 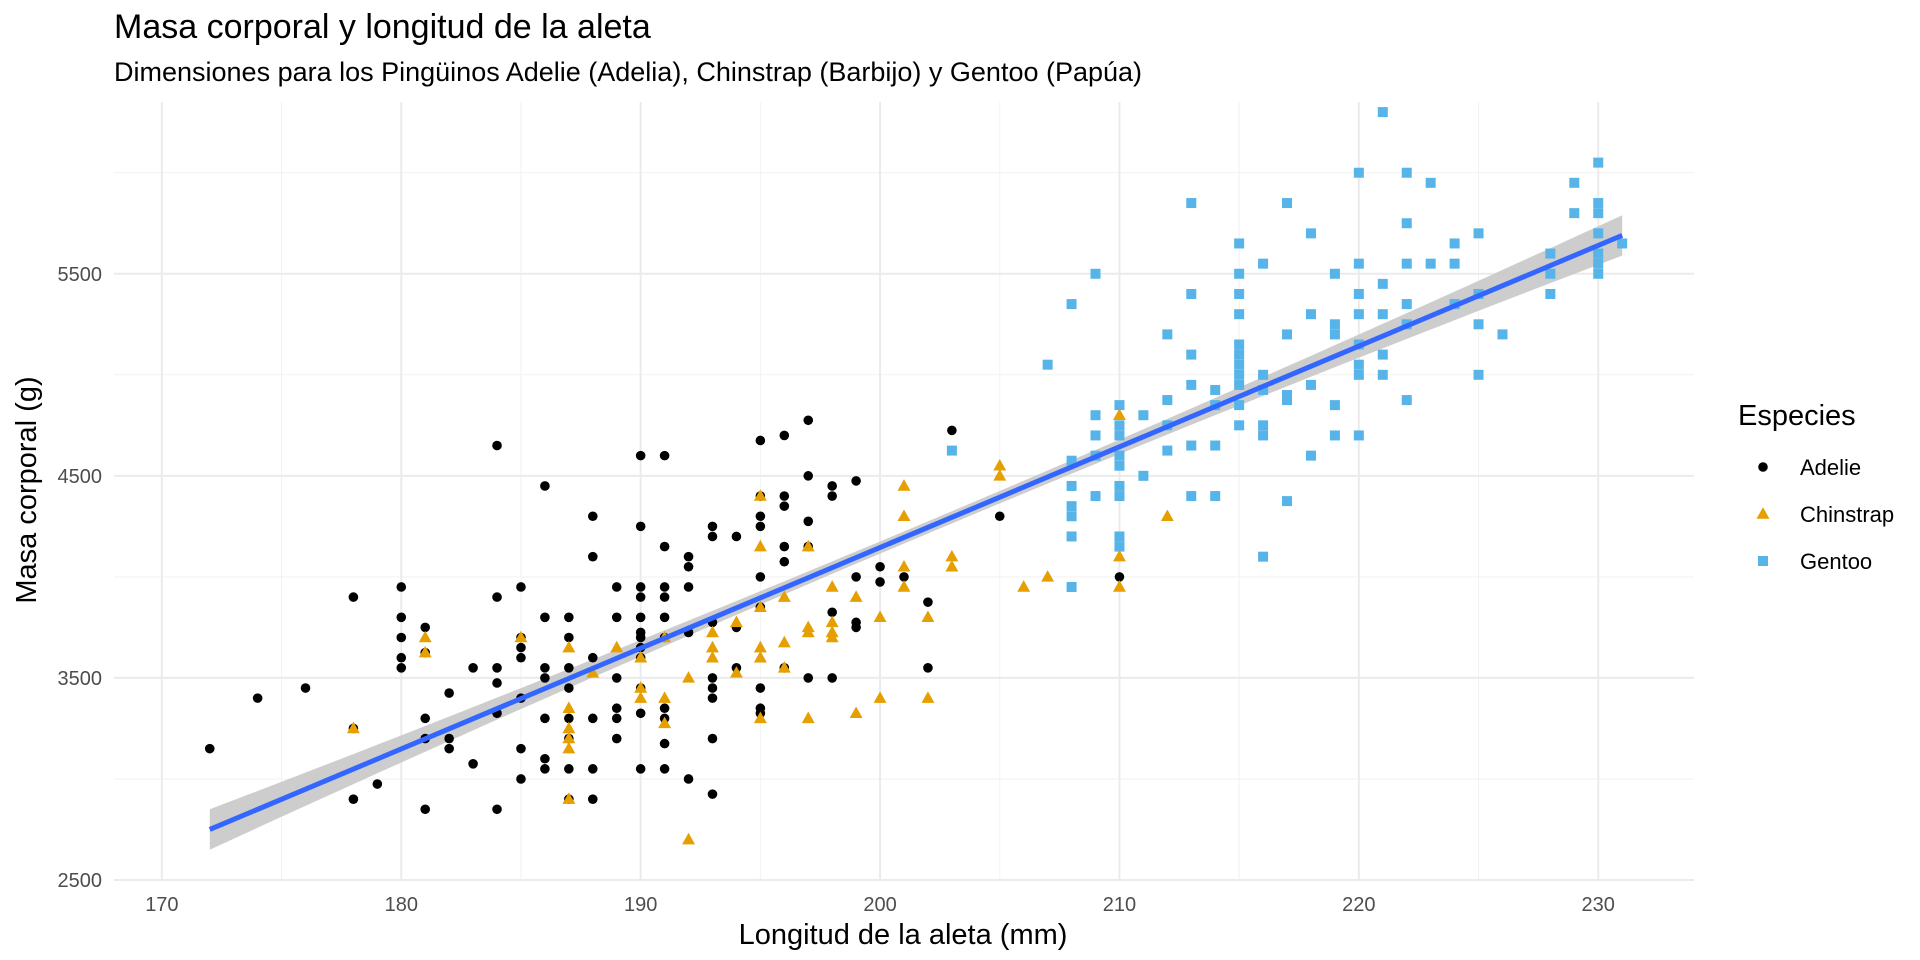 What do you see at coordinates (880, 905) in the screenshot?
I see `x-axis-ticks: 170 180 190 200 210 220 230` at bounding box center [880, 905].